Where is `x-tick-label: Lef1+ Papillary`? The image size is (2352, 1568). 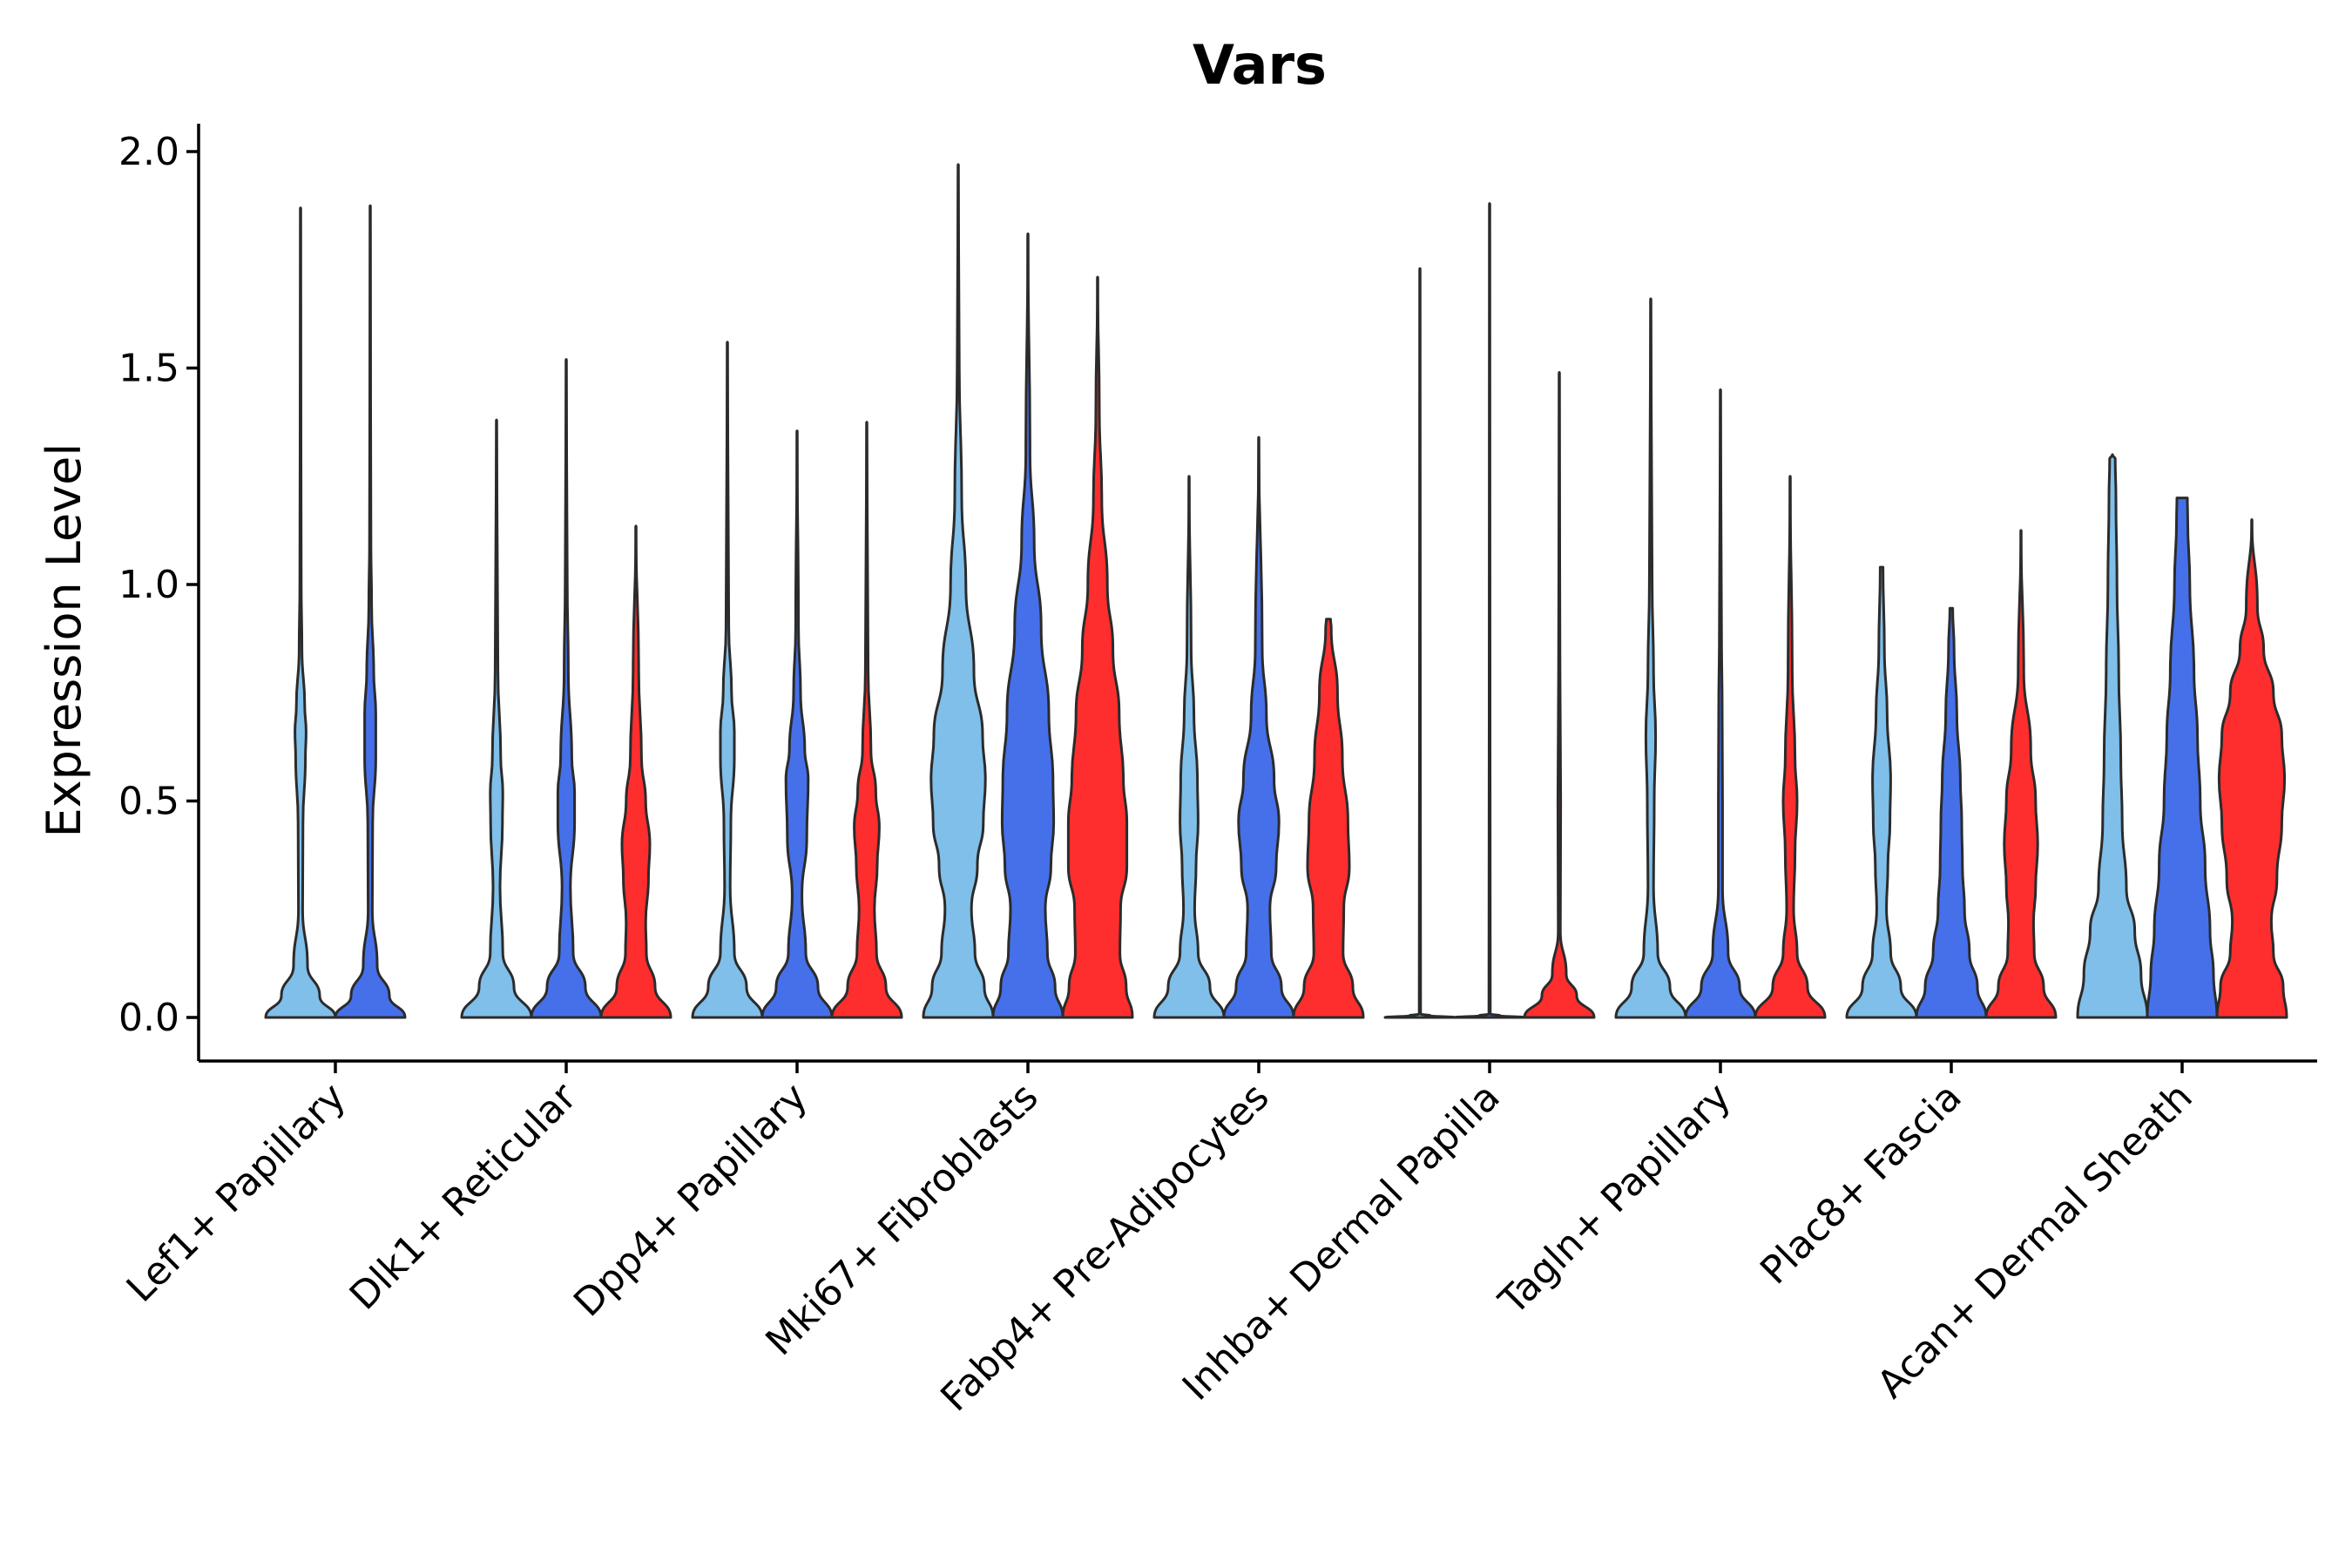
x-tick-label: Lef1+ Papillary is located at coordinates (236, 1193).